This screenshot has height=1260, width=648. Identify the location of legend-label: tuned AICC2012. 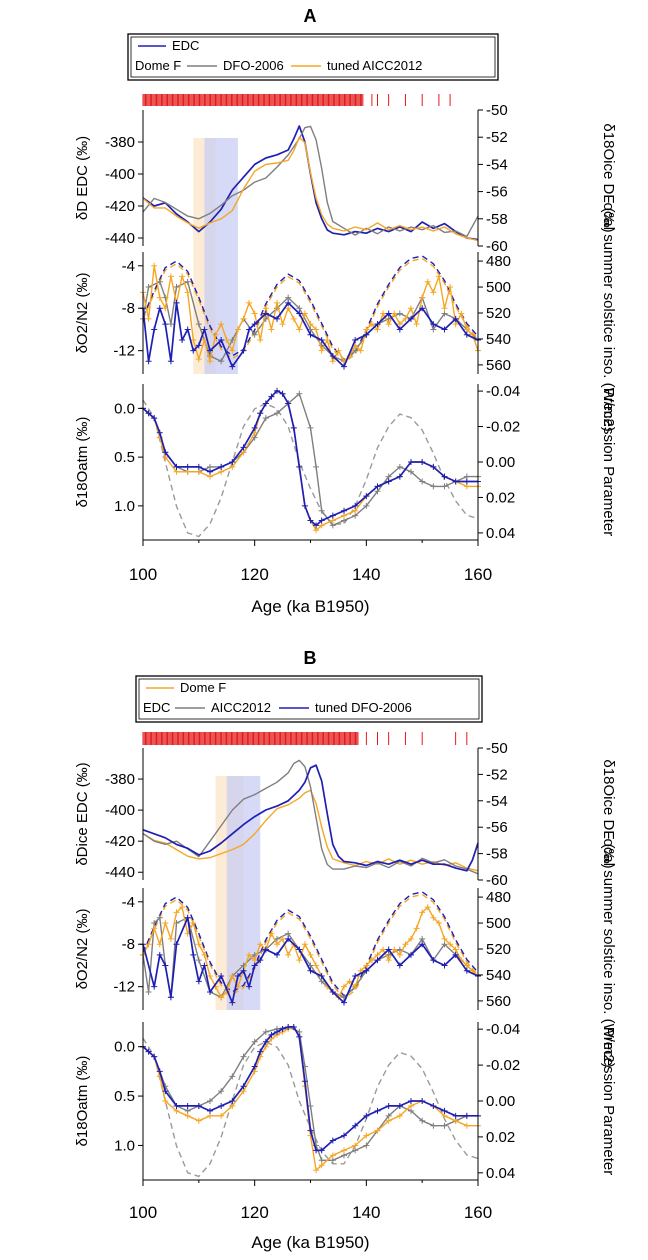
(374, 65).